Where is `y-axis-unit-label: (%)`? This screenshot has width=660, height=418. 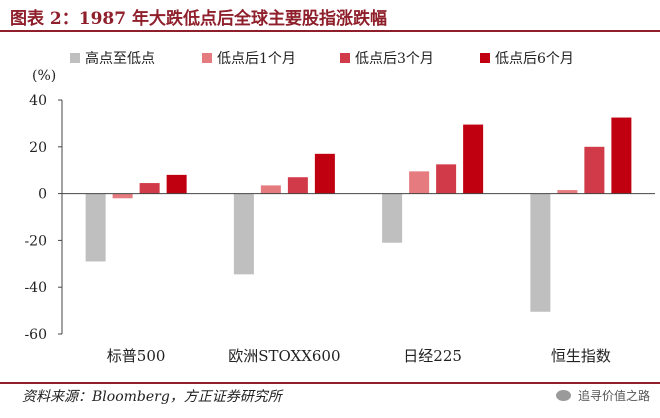
y-axis-unit-label: (%) is located at coordinates (44, 76).